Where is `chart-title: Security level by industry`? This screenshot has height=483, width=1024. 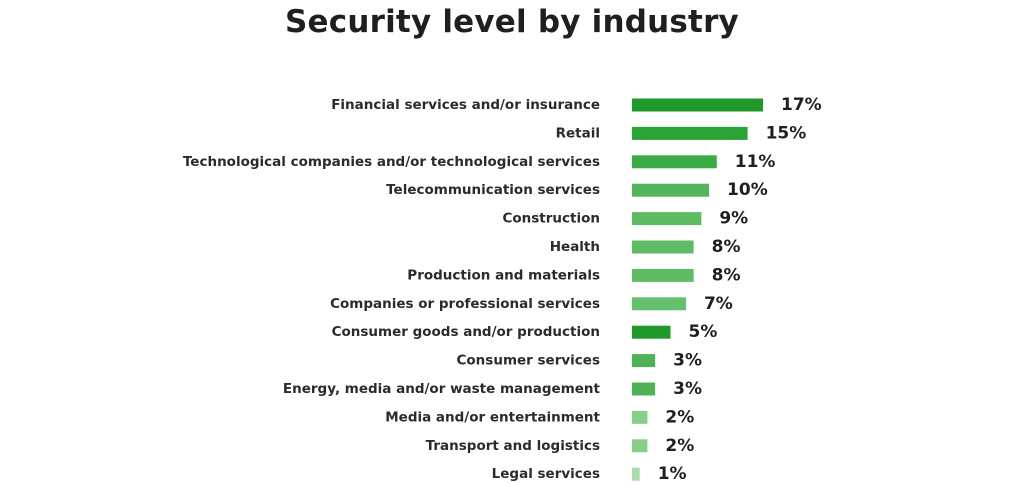
chart-title: Security level by industry is located at coordinates (512, 22).